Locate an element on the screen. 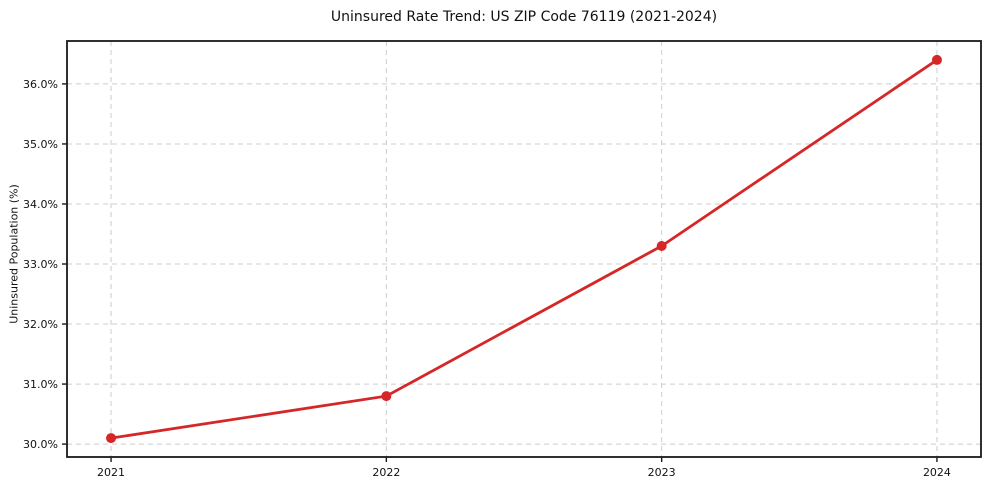 The image size is (989, 490). x-tick-label: 2022 is located at coordinates (386, 472).